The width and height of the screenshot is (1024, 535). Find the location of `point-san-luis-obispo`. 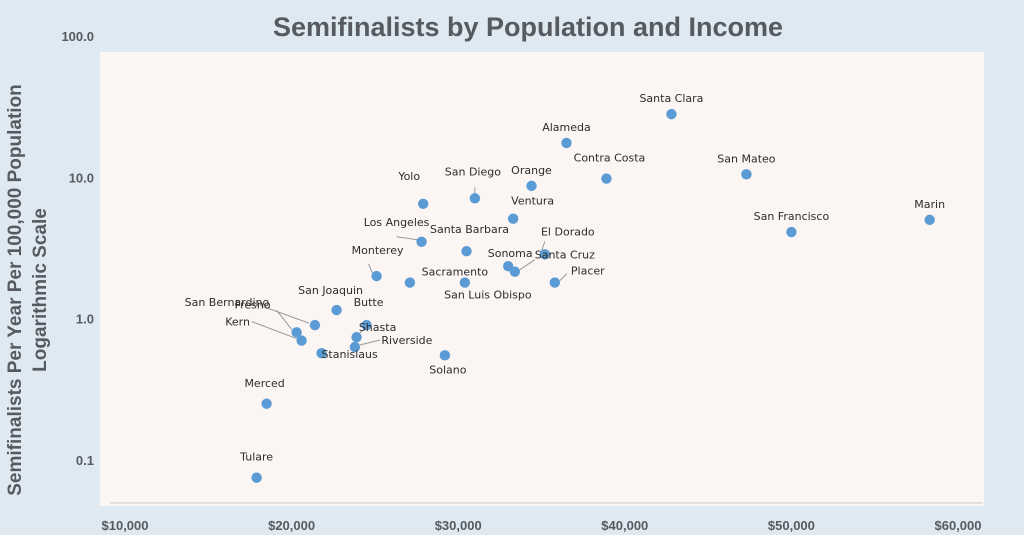

point-san-luis-obispo is located at coordinates (465, 282).